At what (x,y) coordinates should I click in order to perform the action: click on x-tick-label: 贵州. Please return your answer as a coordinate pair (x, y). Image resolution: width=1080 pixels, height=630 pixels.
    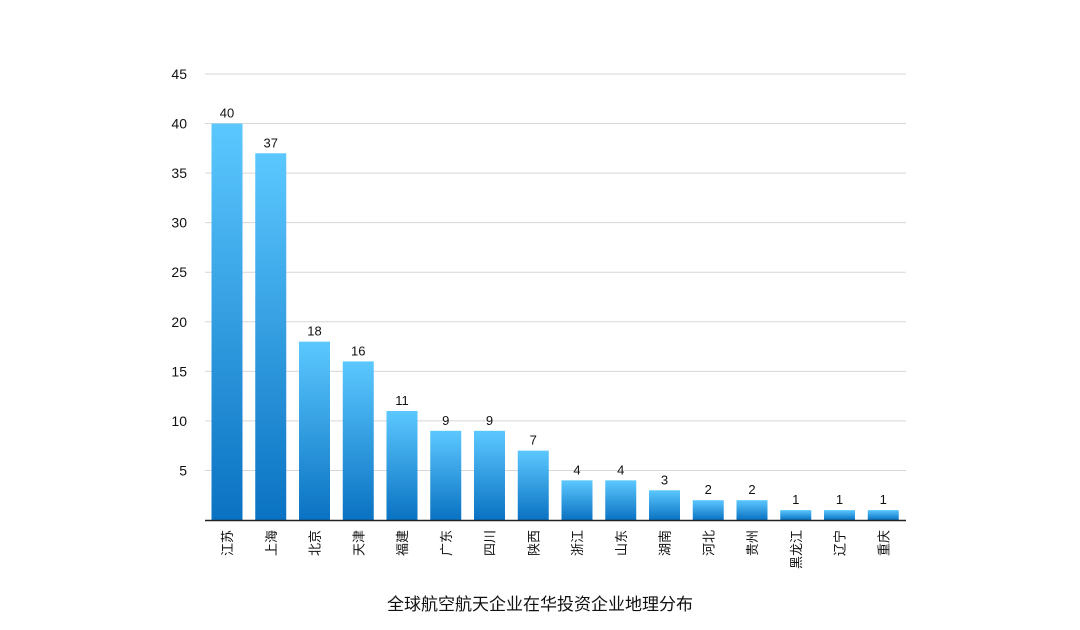
    Looking at the image, I should click on (753, 543).